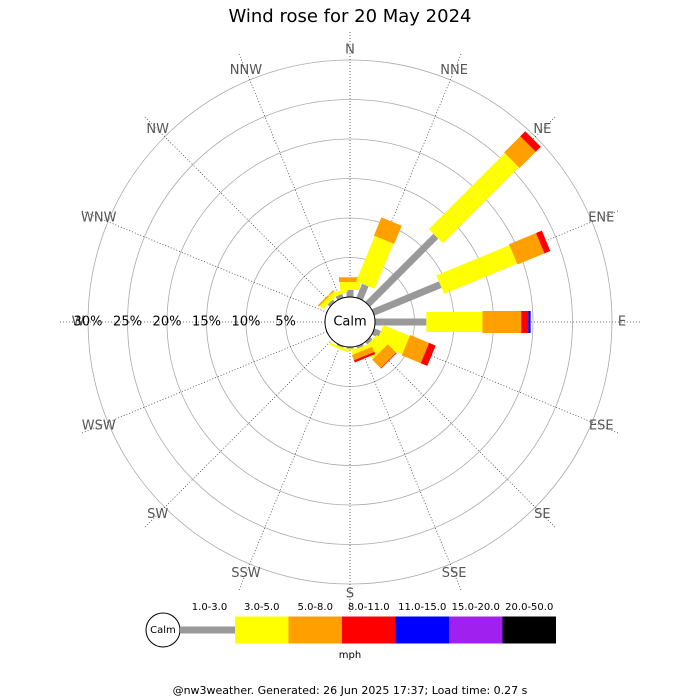  Describe the element at coordinates (163, 630) in the screenshot. I see `legend-calm-label: Calm` at that location.